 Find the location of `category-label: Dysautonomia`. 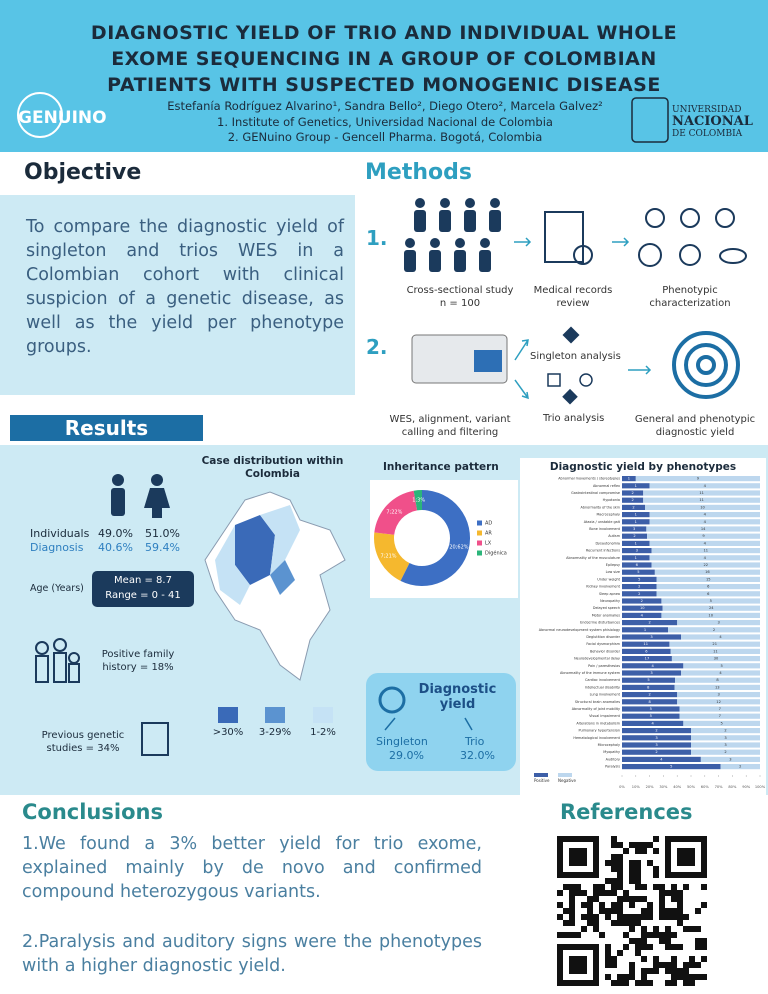

category-label: Dysautonomia is located at coordinates (607, 543).